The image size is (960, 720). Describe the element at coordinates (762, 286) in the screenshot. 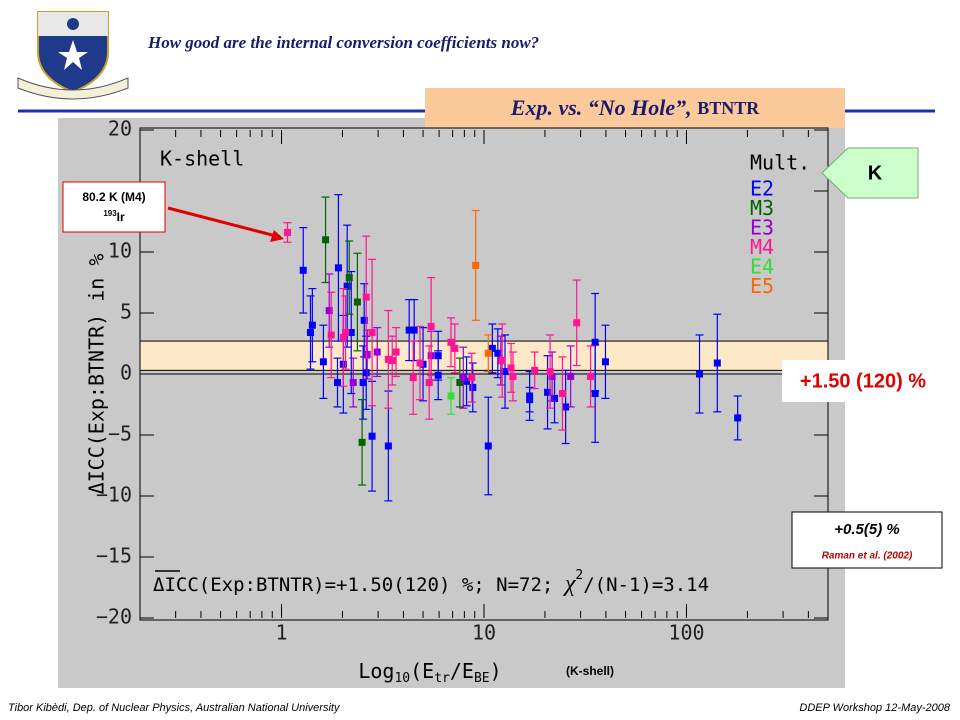

I see `legend-label: E5` at that location.